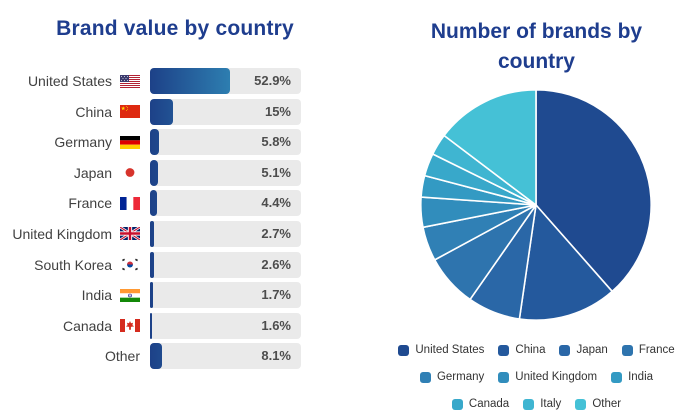 This screenshot has width=700, height=420. I want to click on legend-label: Japan, so click(592, 350).